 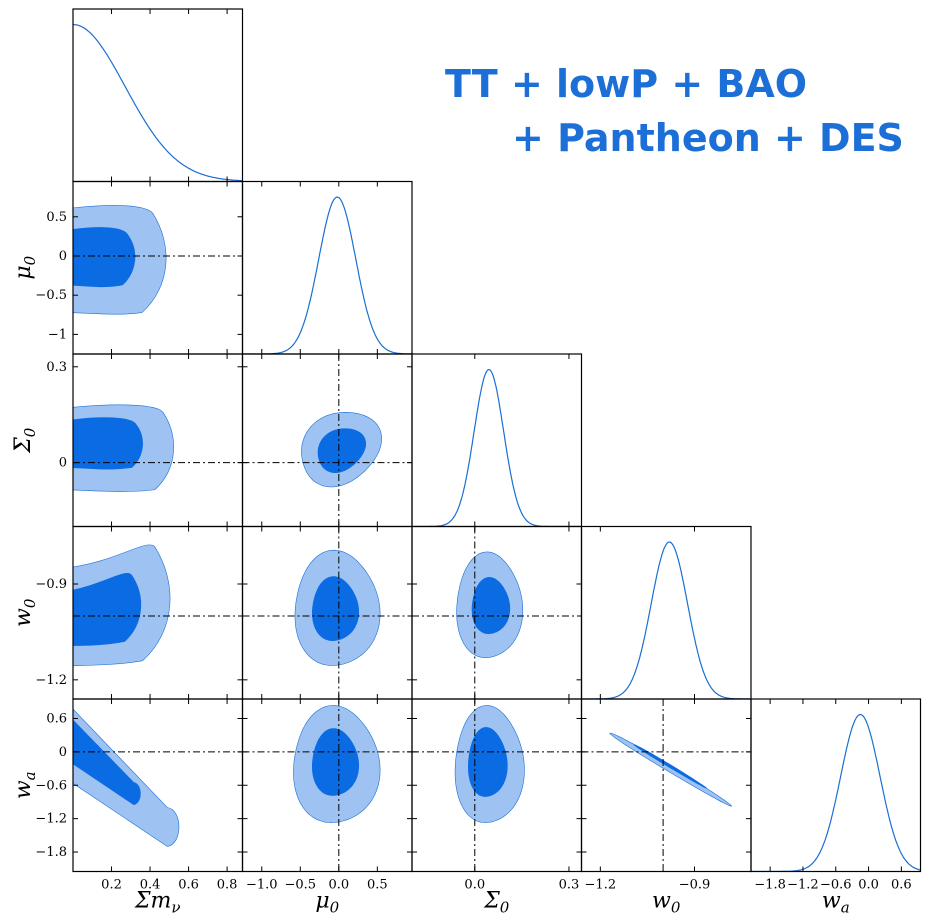 I want to click on y-axis-label-wa: wa, so click(x=25, y=785).